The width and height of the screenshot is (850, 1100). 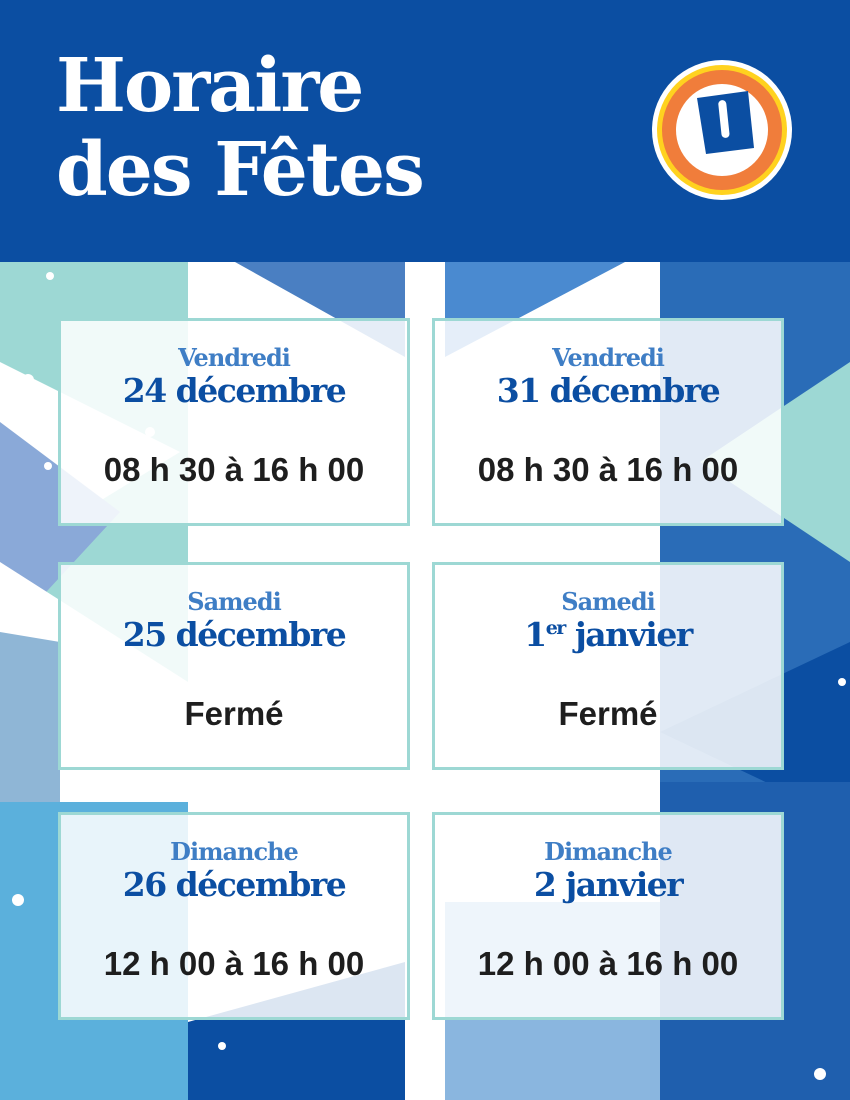 I want to click on schedule-card-dec-24: Vendredi 24 décembre 08 h 30 à 16 h 00, so click(x=234, y=422).